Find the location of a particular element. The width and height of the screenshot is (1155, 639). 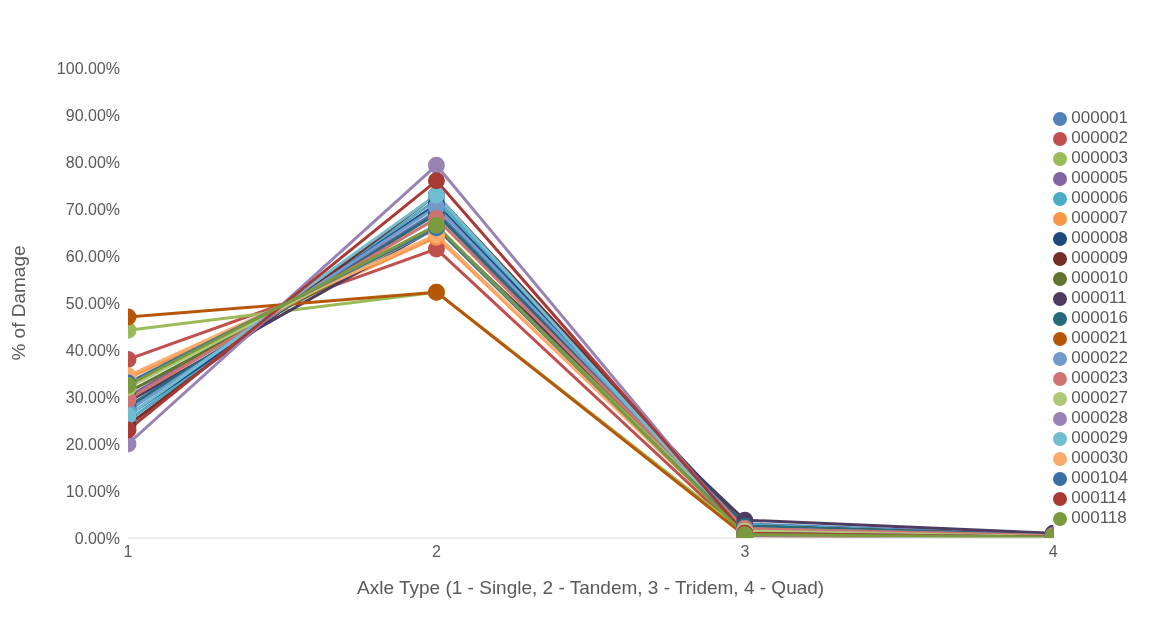

x-tick-label: 3 is located at coordinates (745, 552).